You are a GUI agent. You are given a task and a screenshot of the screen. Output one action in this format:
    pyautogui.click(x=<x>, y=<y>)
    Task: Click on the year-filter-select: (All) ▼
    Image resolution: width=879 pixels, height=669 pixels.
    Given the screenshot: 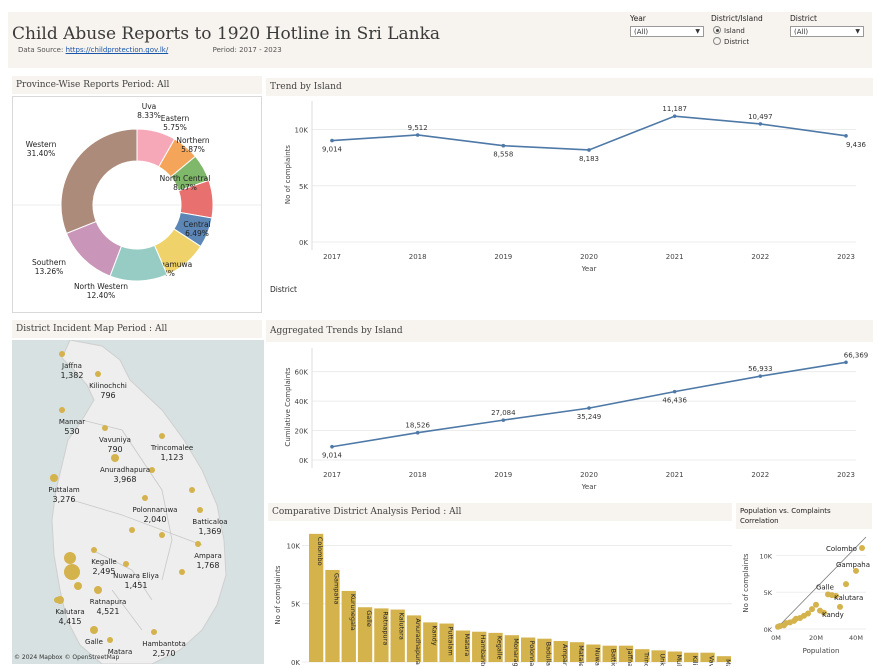 What is the action you would take?
    pyautogui.click(x=667, y=31)
    